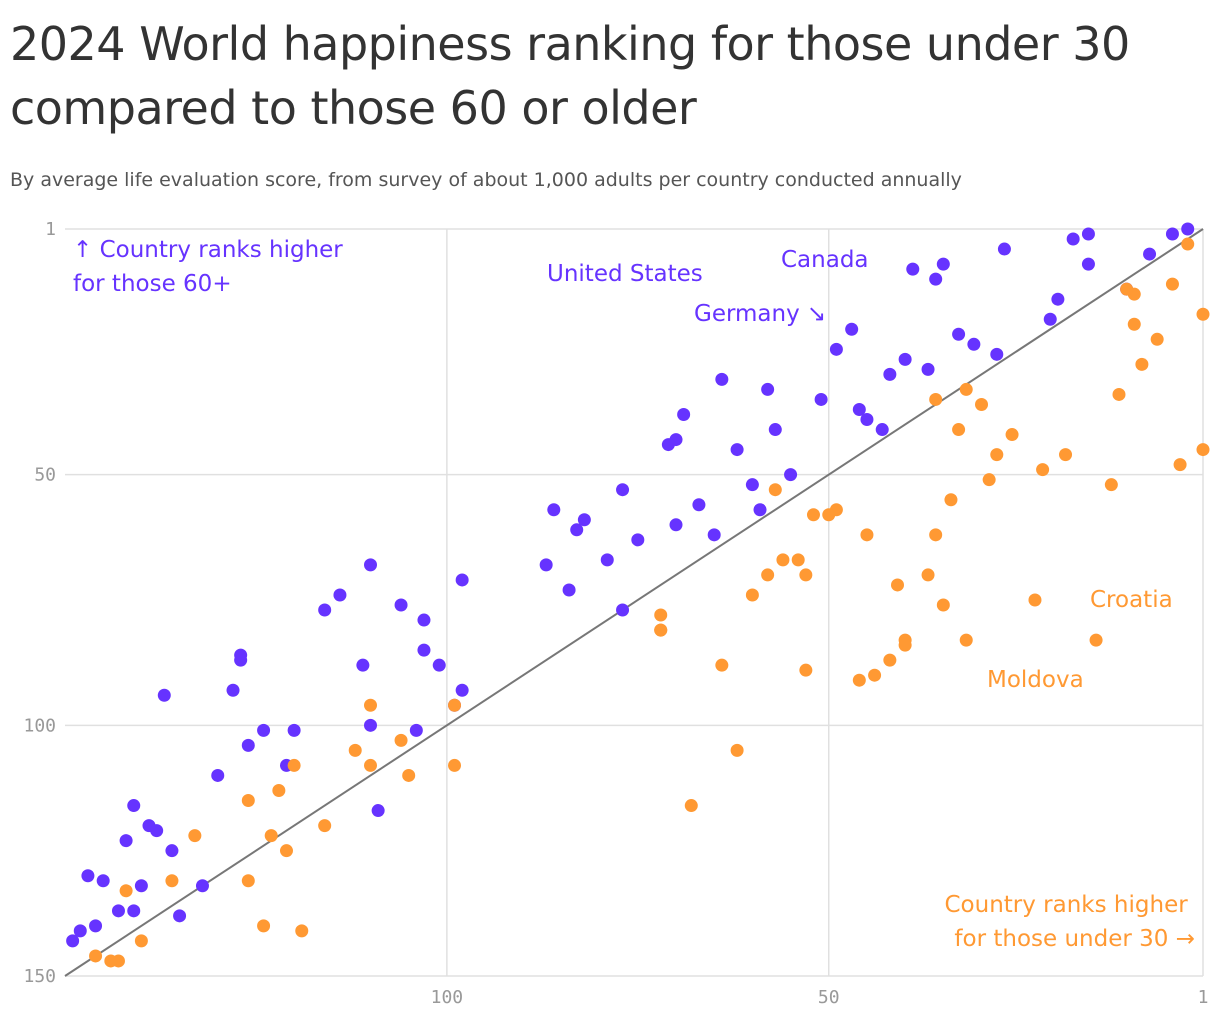  Describe the element at coordinates (447, 997) in the screenshot. I see `x-tick-label-100: 100` at that location.